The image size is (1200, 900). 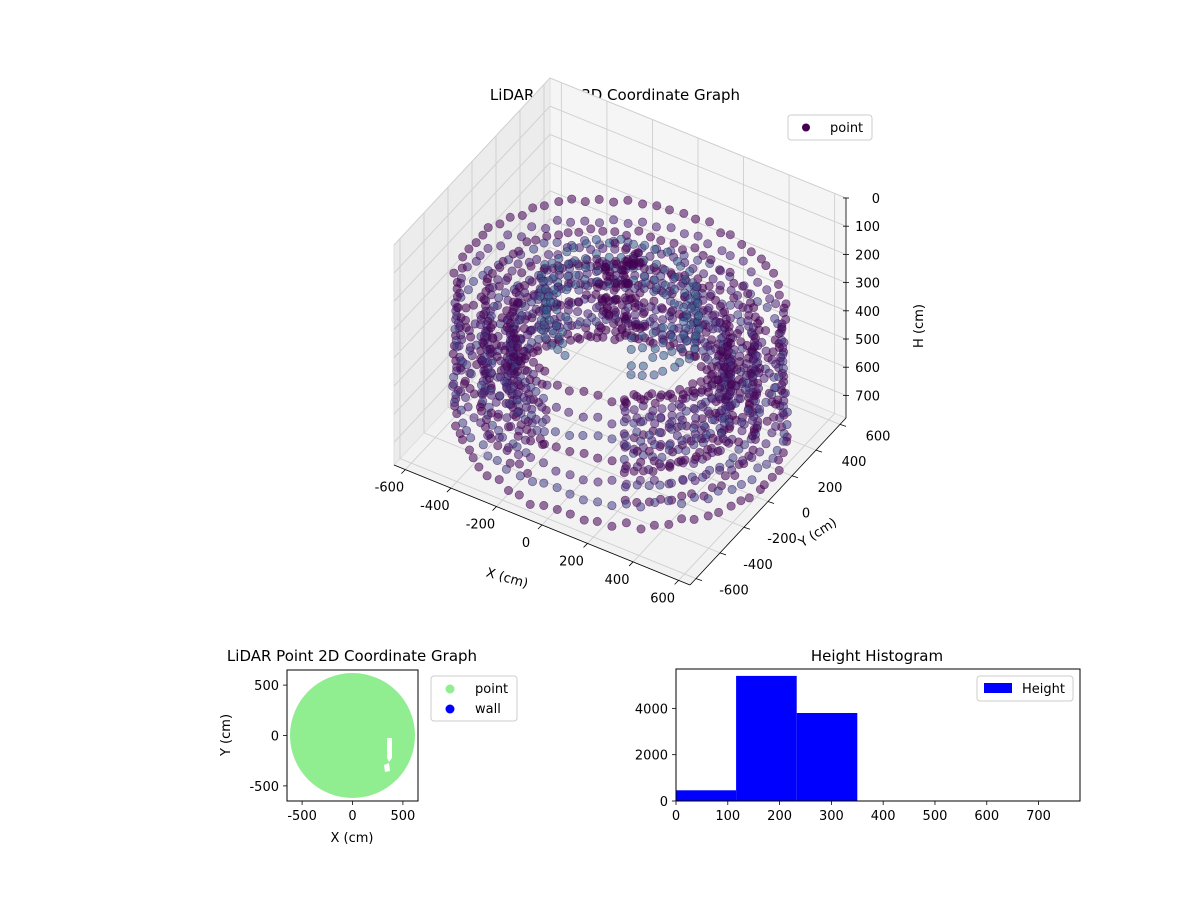 I want to click on x-tick, so click(x=540, y=527).